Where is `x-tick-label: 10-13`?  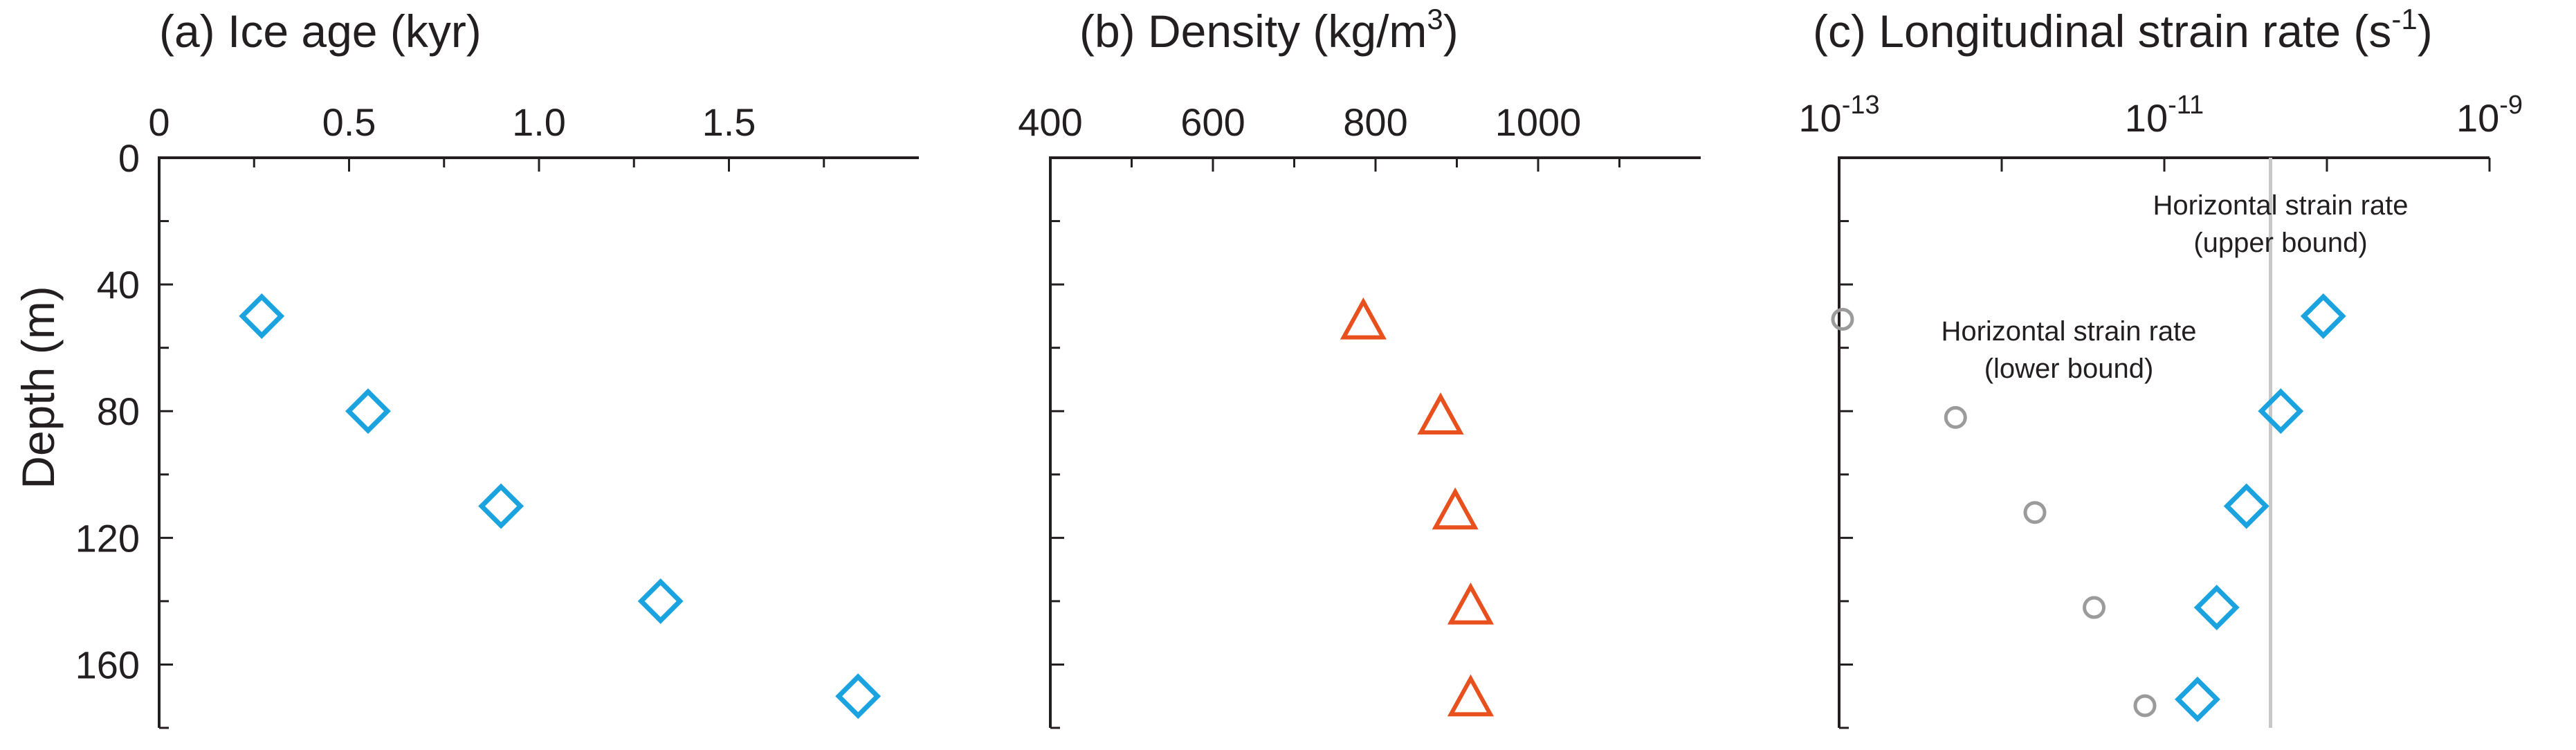
x-tick-label: 10-13 is located at coordinates (1839, 115).